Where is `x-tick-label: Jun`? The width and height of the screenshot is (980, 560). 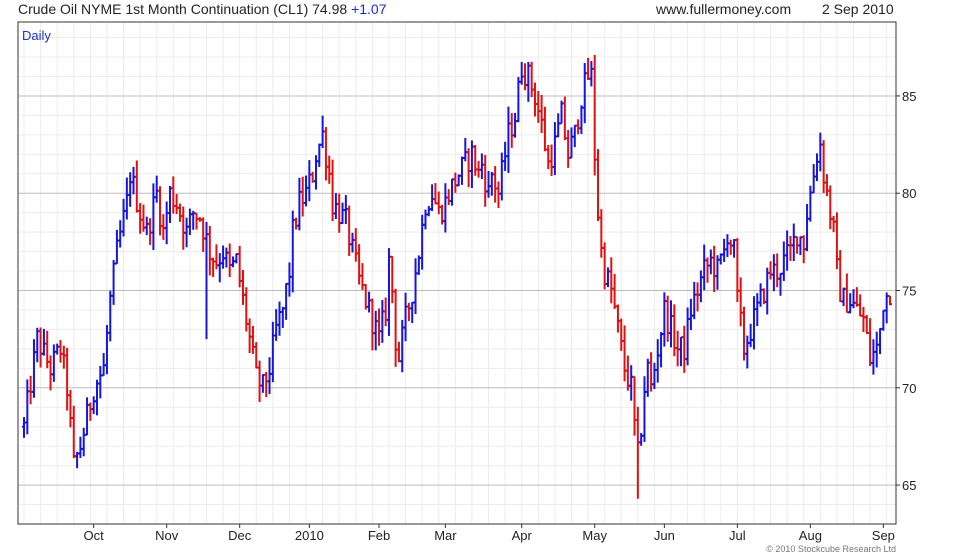
x-tick-label: Jun is located at coordinates (664, 535).